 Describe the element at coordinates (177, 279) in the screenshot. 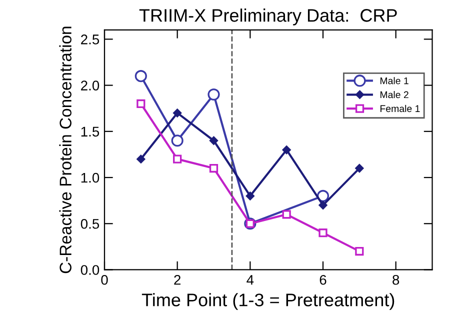

I see `x-tick-label: 2` at that location.